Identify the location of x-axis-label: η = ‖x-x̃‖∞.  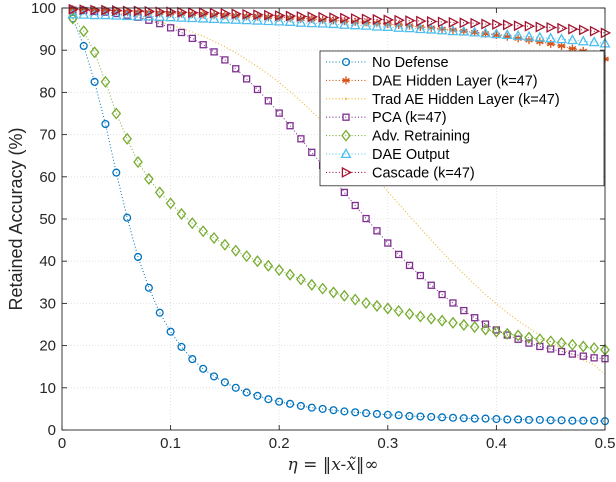
(332, 465).